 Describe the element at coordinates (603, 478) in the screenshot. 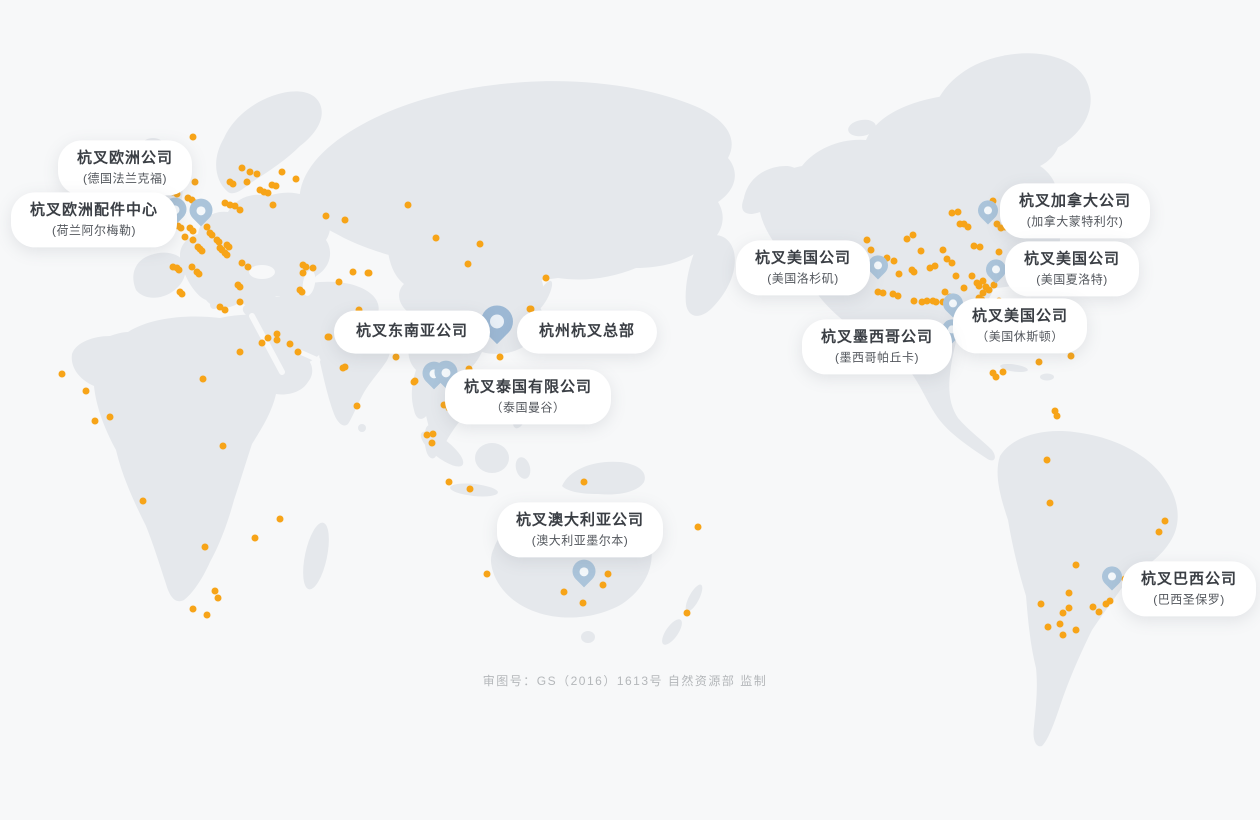

I see `landmass-new-guinea` at that location.